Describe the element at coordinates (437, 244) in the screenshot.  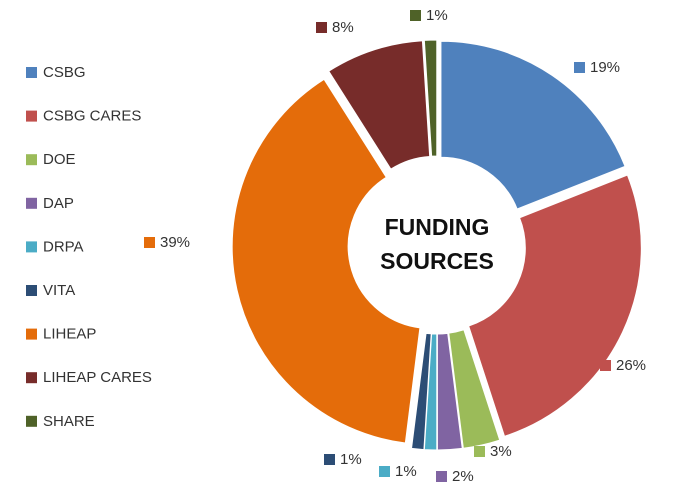
I see `chart-title: FUNDING SOURCES` at that location.